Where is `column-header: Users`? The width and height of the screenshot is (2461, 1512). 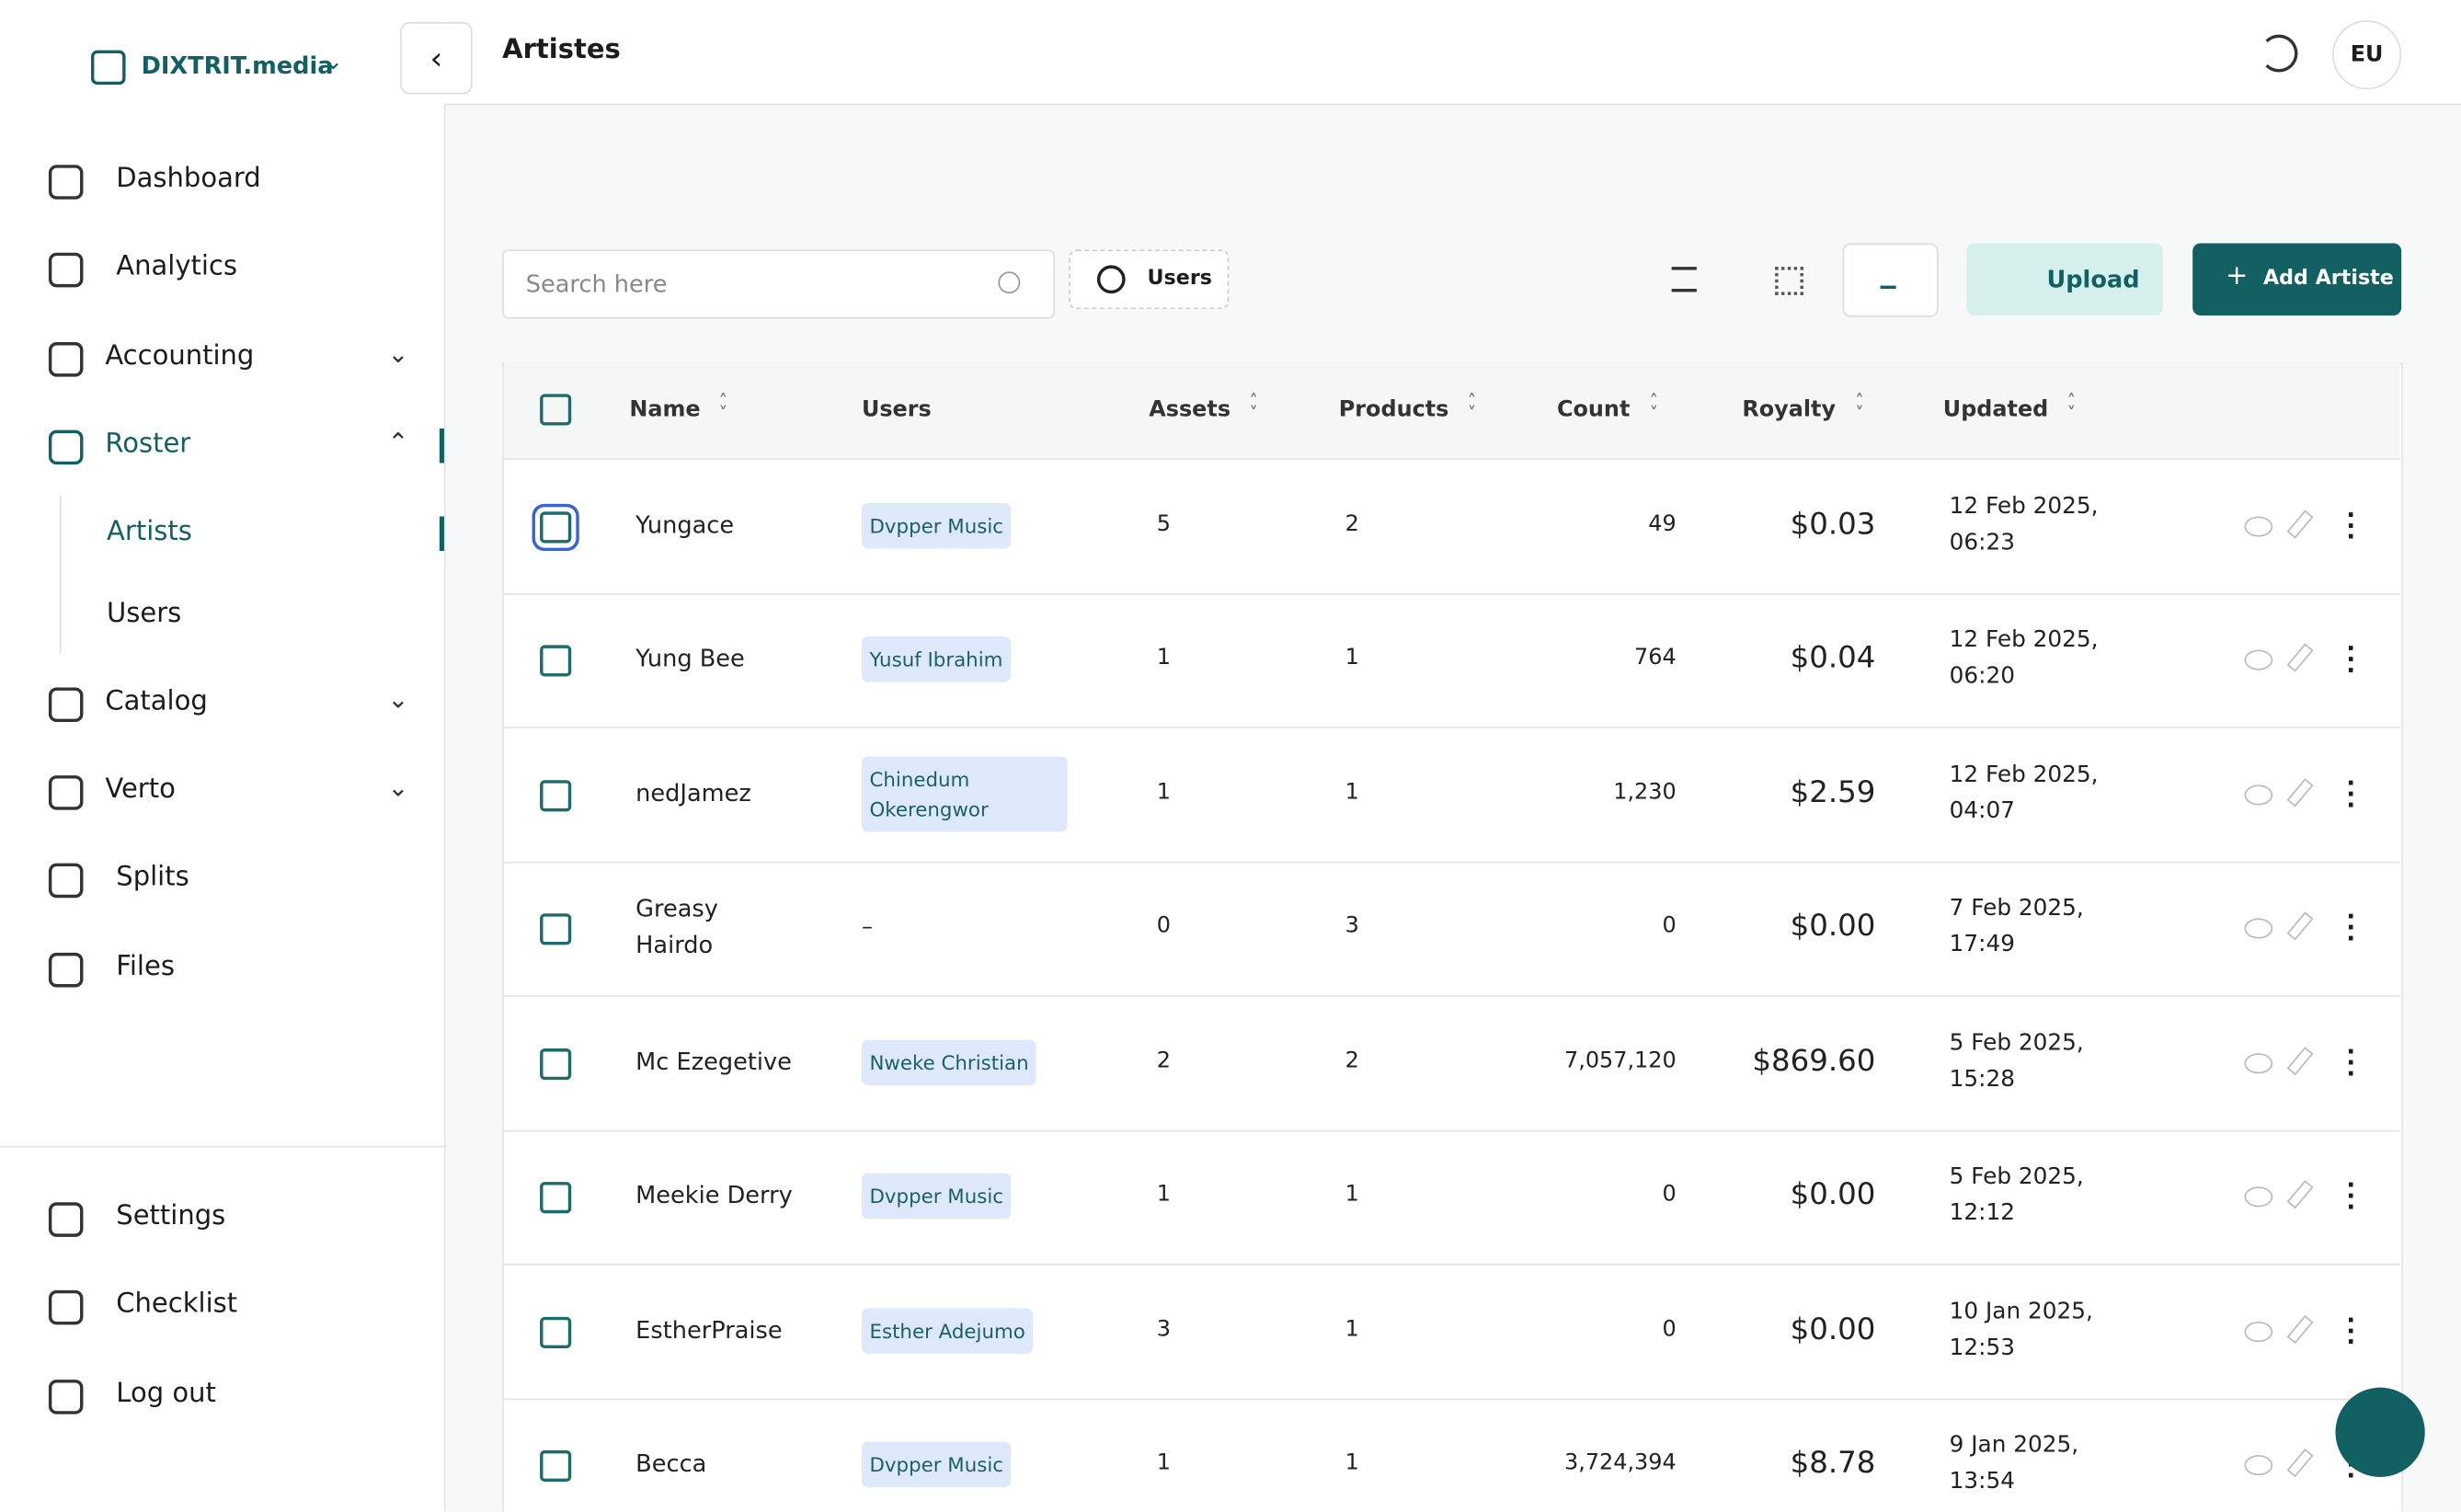
column-header: Users is located at coordinates (897, 409).